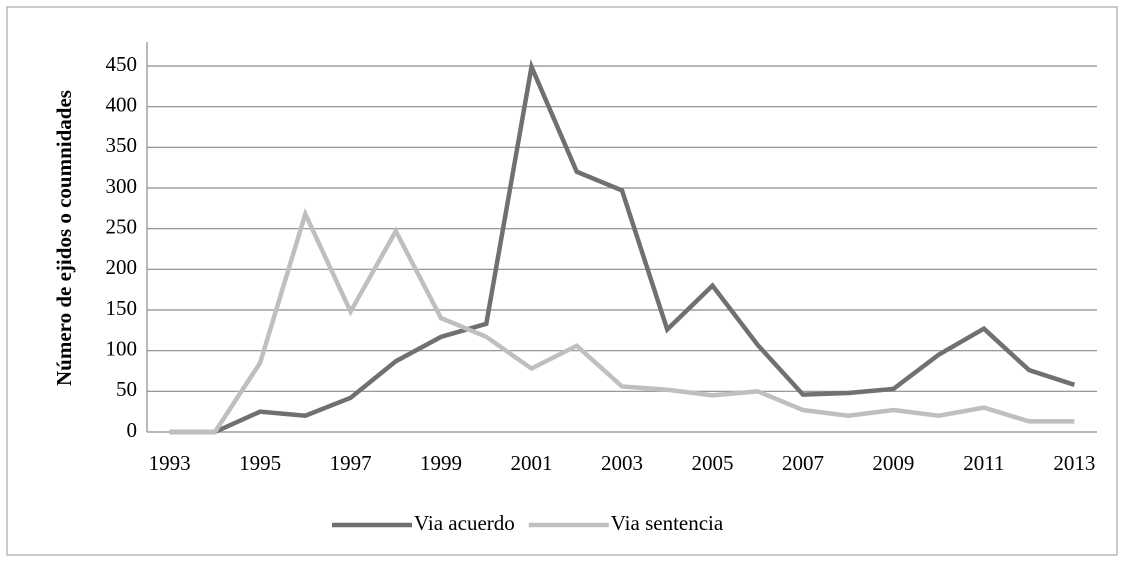 The height and width of the screenshot is (562, 1124). What do you see at coordinates (122, 104) in the screenshot?
I see `y-tick-label: 400` at bounding box center [122, 104].